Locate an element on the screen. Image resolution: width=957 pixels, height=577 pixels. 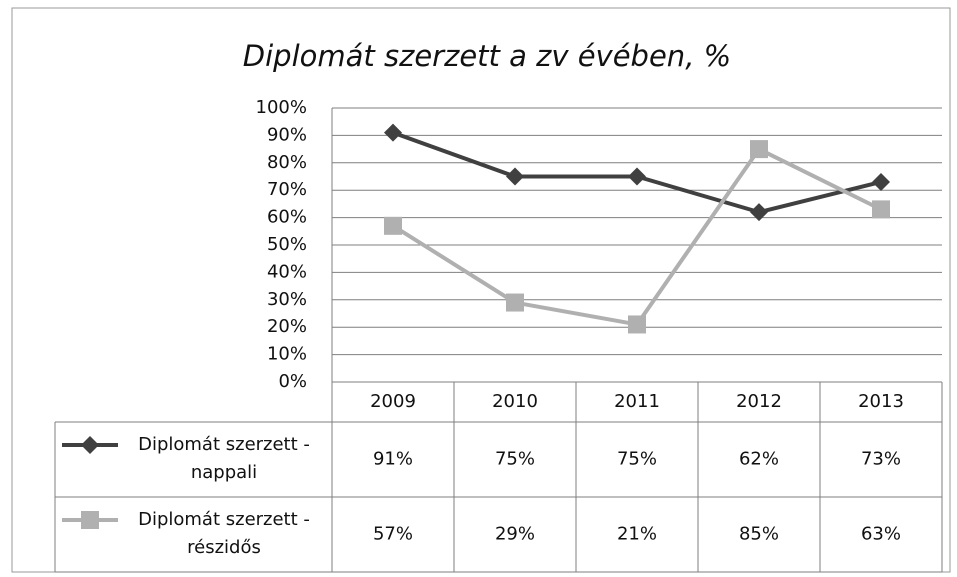
y-tick-label: 50% is located at coordinates (287, 244).